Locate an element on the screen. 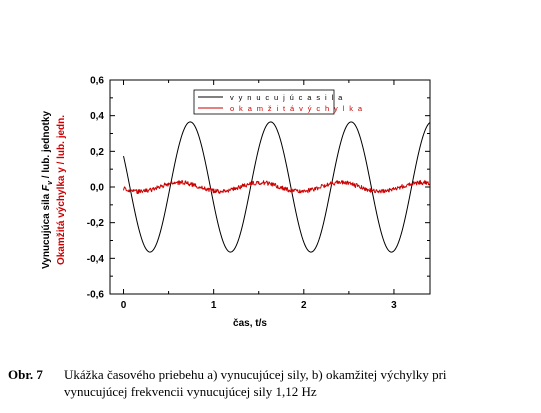  y-axis-title-displacement: Okamžitá výchylka y / lub. jedn. is located at coordinates (61, 190).